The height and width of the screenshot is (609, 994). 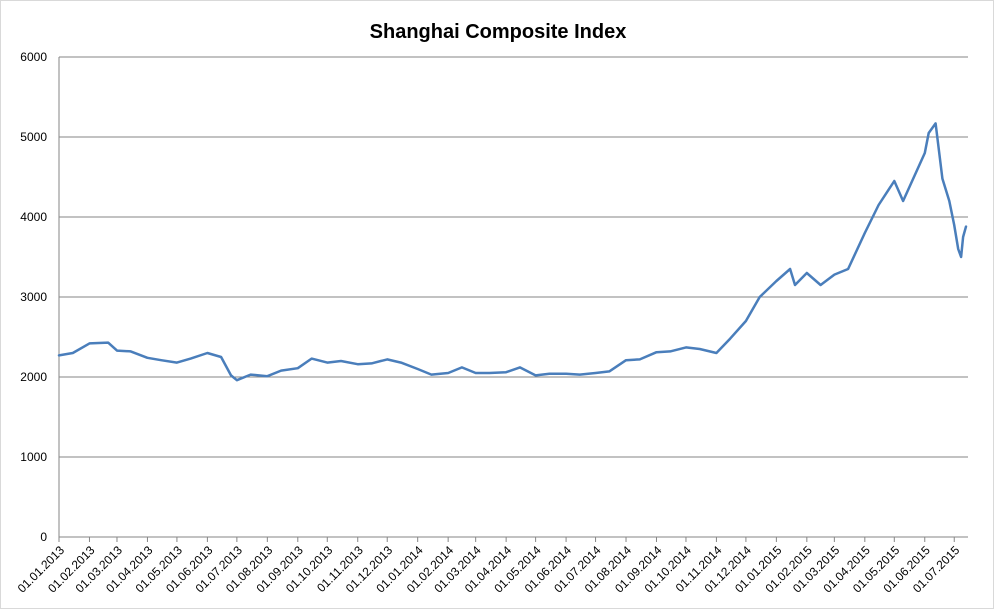 I want to click on y-tick-label: 6000, so click(x=33, y=57).